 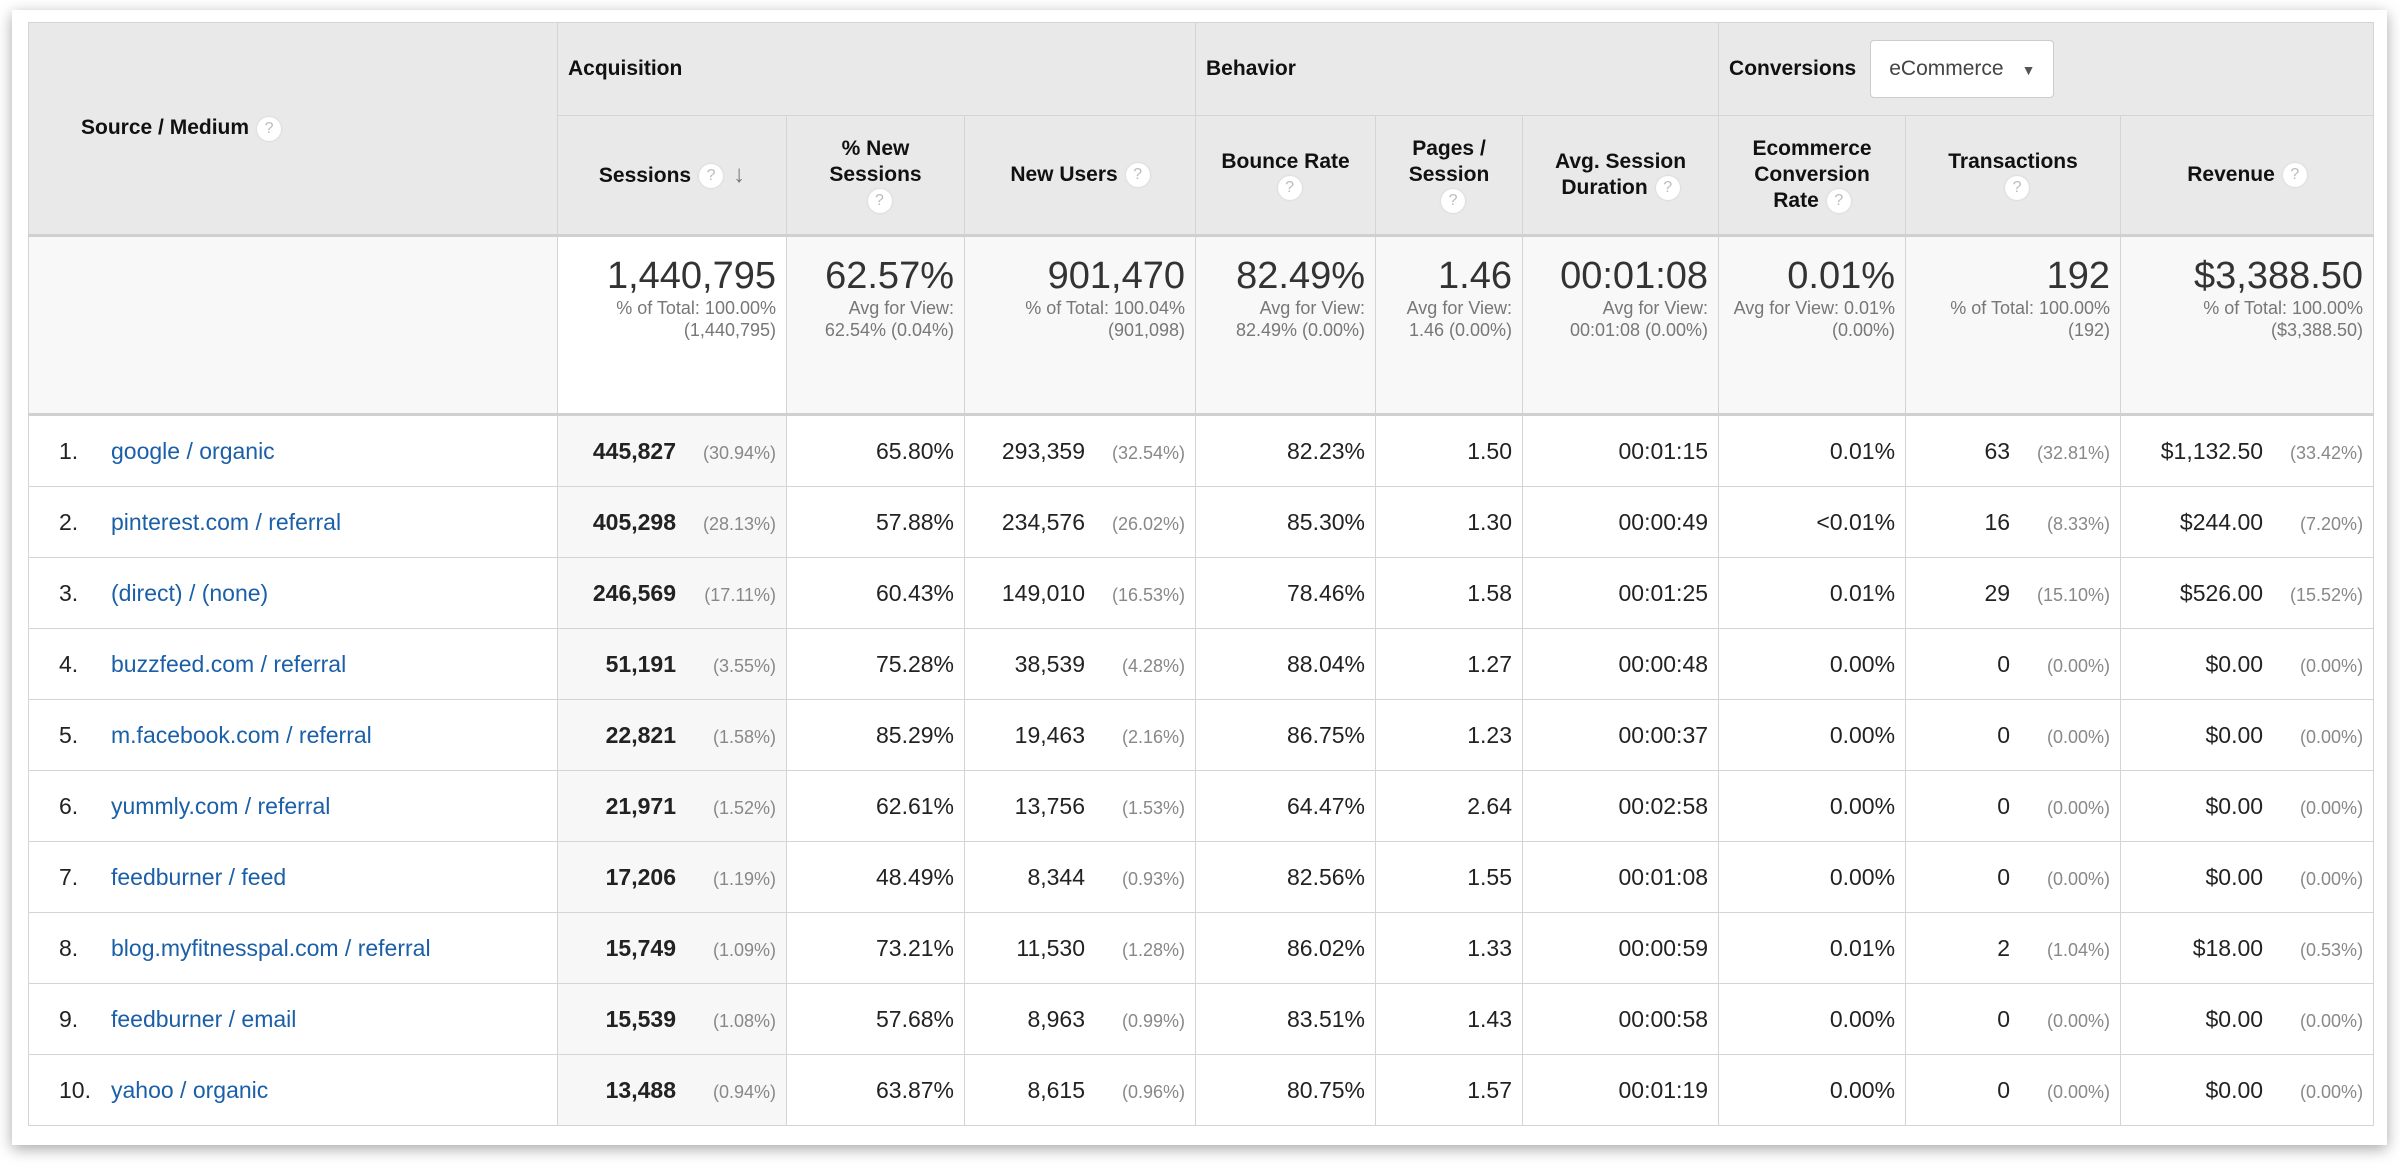 I want to click on bounce-rate-cell: 80.75%, so click(x=1286, y=1090).